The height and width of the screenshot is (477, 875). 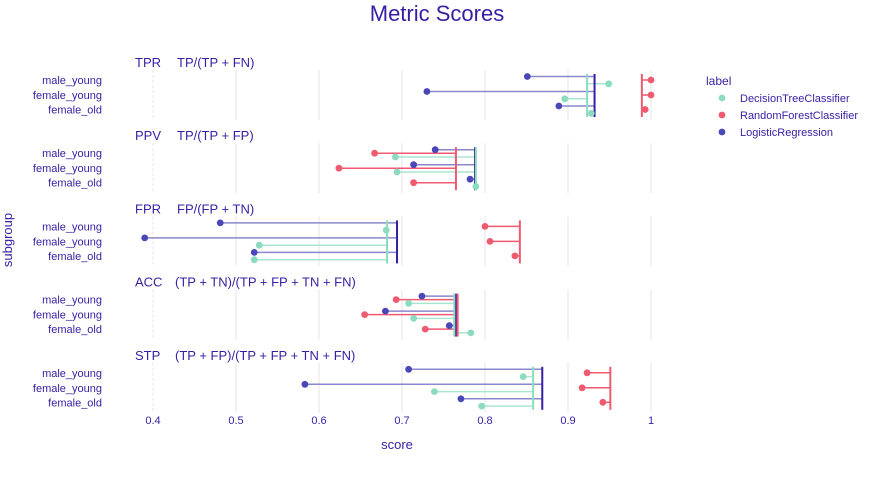 What do you see at coordinates (484, 421) in the screenshot?
I see `x-tick-label: 0.8` at bounding box center [484, 421].